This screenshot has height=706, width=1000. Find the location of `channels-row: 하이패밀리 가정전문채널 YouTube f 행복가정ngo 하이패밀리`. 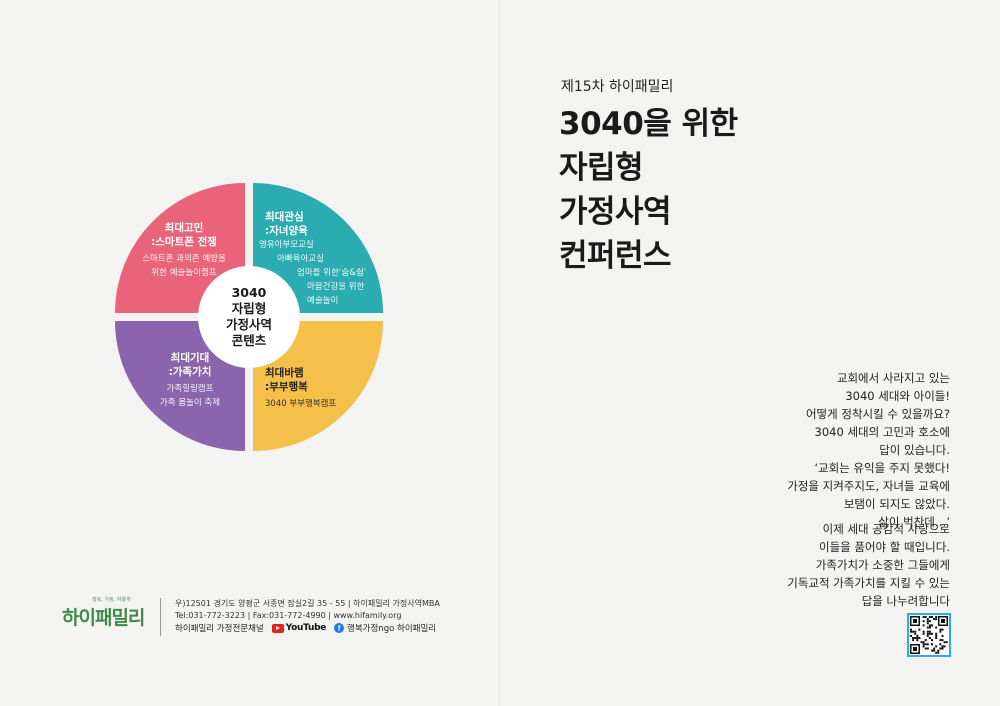

channels-row: 하이패밀리 가정전문채널 YouTube f 행복가정ngo 하이패밀리 is located at coordinates (305, 628).